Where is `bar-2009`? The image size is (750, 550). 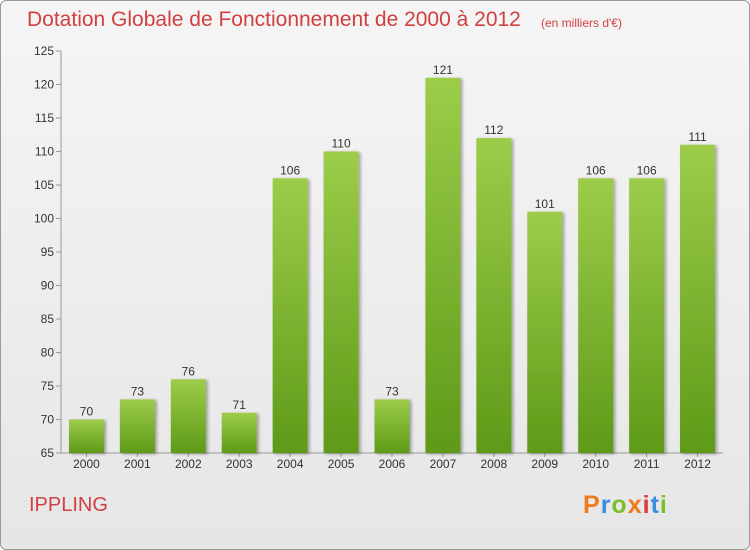 bar-2009 is located at coordinates (545, 332).